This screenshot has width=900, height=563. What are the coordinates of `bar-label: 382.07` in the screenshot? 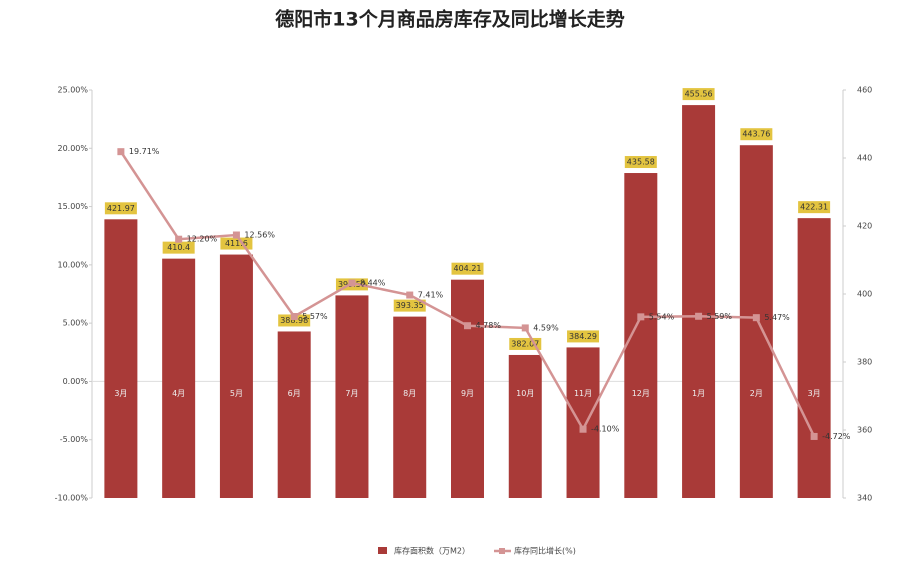 It's located at (525, 343).